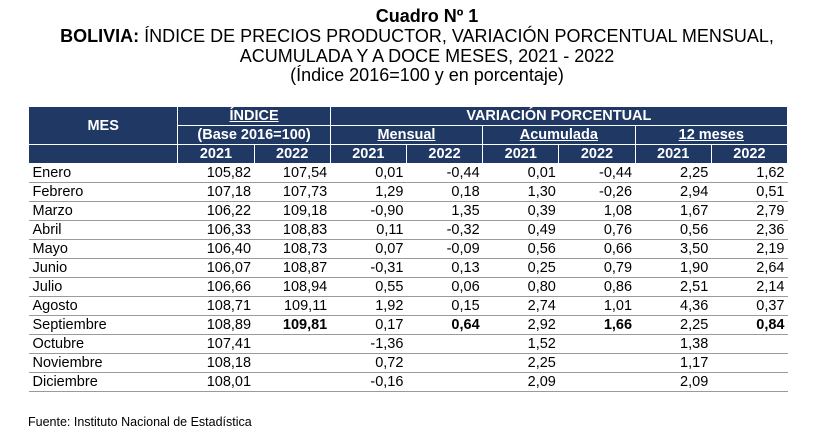 The width and height of the screenshot is (834, 440). What do you see at coordinates (103, 325) in the screenshot?
I see `month-cell: Septiembre` at bounding box center [103, 325].